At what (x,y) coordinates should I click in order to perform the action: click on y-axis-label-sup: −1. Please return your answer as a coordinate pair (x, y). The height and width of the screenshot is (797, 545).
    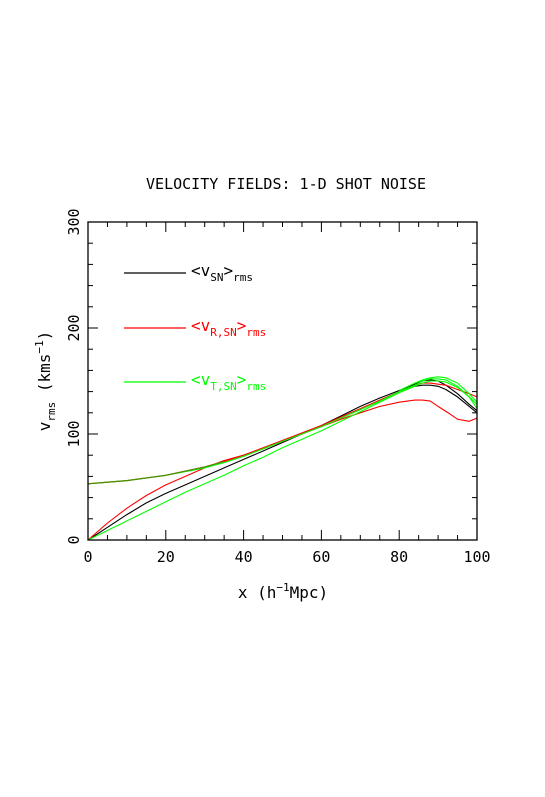
    Looking at the image, I should click on (39, 346).